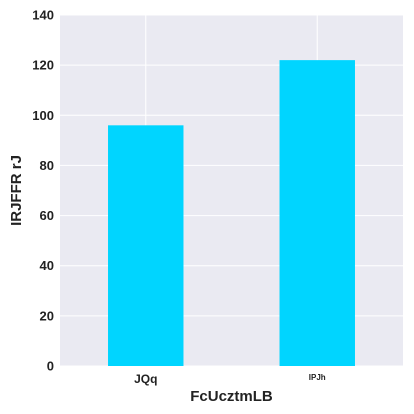 The image size is (414, 414). What do you see at coordinates (47, 315) in the screenshot?
I see `y-tick-label: 20` at bounding box center [47, 315].